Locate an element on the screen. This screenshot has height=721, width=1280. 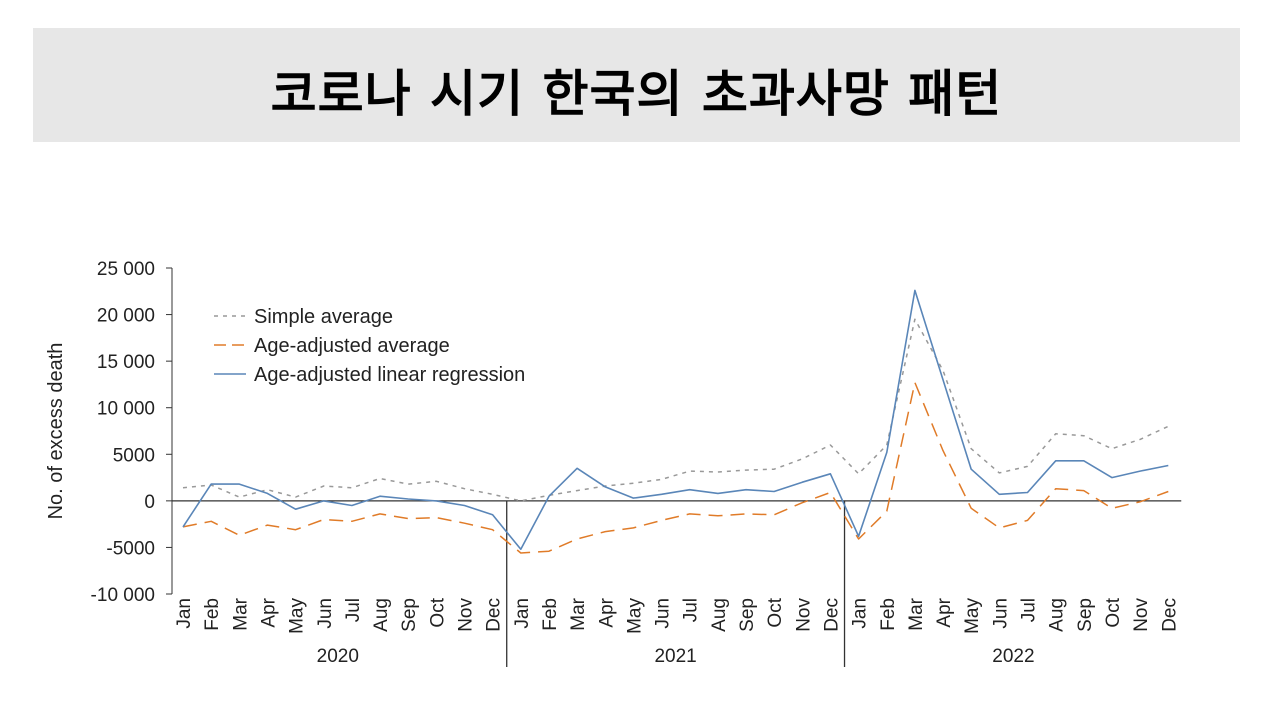
year-label: 2020 is located at coordinates (338, 656).